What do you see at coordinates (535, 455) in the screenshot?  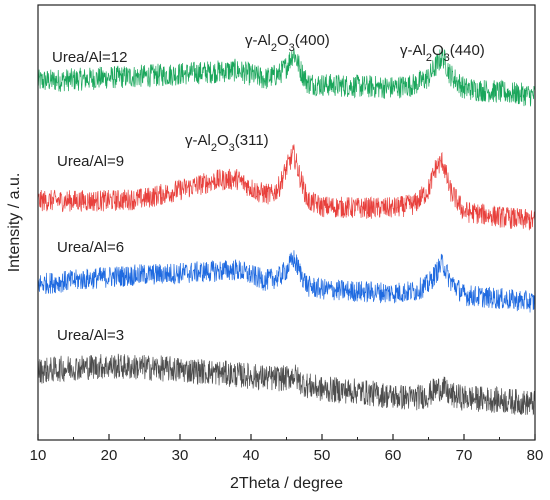 I see `x-tick-label: 80` at bounding box center [535, 455].